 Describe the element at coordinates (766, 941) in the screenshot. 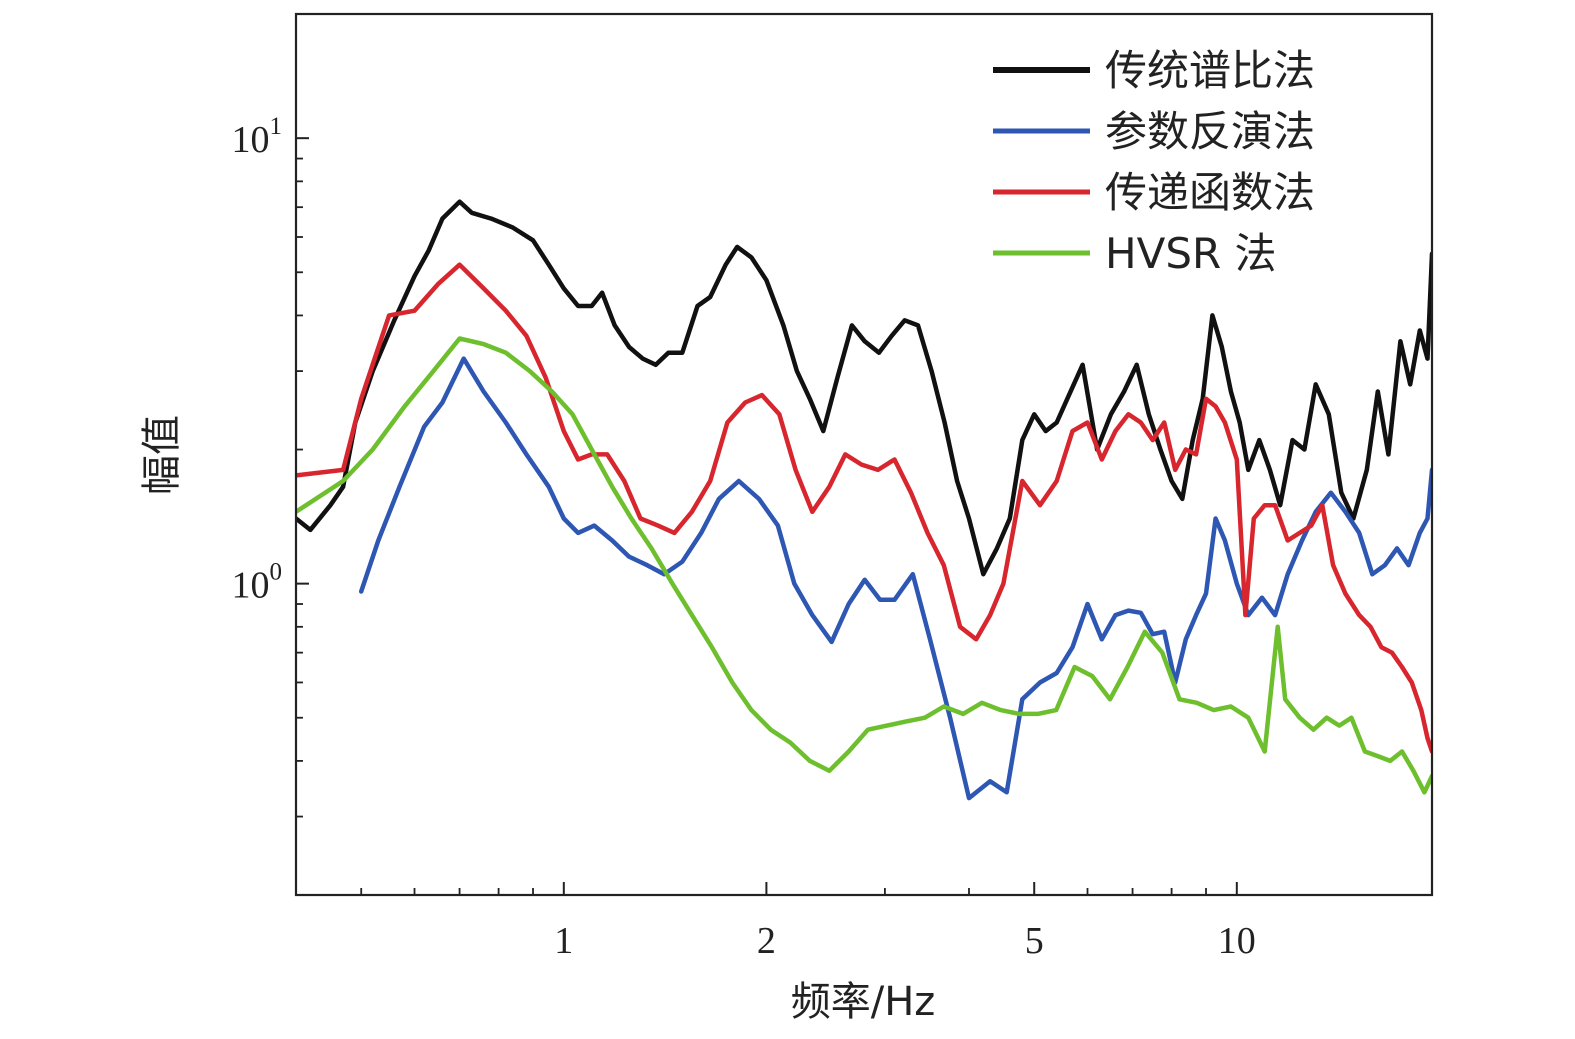

I see `x-tick-label: 2` at that location.